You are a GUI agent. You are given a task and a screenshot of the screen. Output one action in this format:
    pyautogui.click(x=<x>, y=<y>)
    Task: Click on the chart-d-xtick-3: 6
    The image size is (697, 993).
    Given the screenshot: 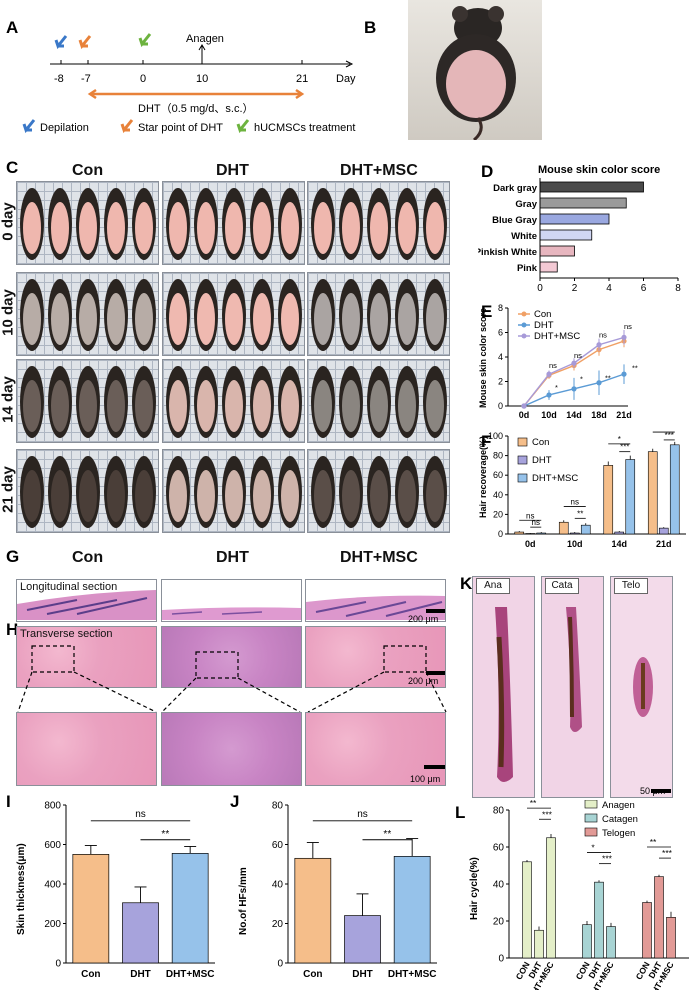 What is the action you would take?
    pyautogui.click(x=644, y=288)
    